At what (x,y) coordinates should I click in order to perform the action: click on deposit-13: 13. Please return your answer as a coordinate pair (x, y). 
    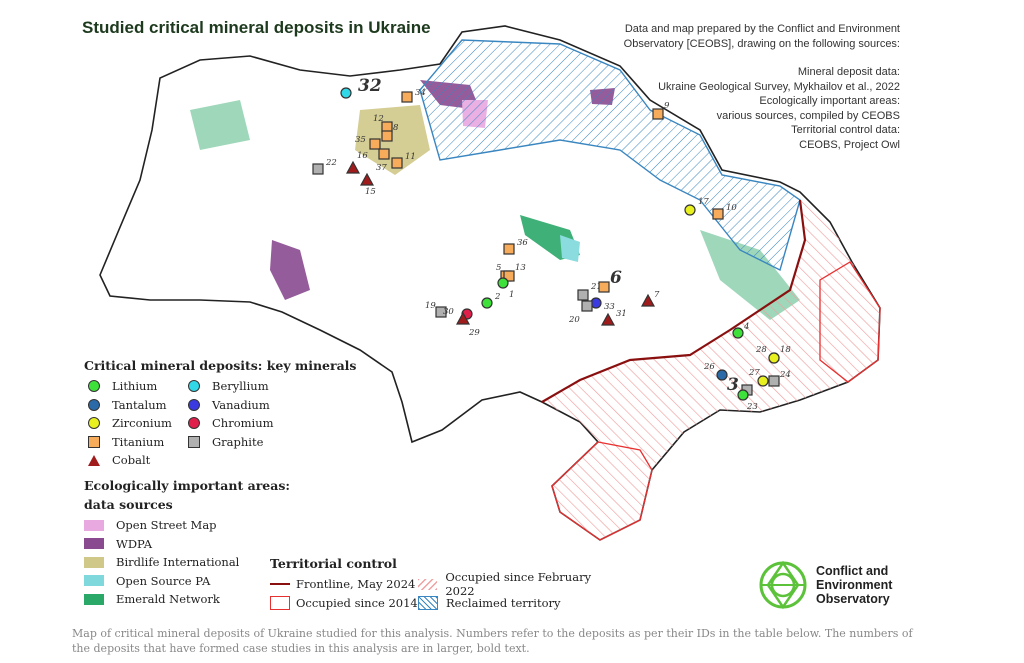
    Looking at the image, I should click on (514, 272).